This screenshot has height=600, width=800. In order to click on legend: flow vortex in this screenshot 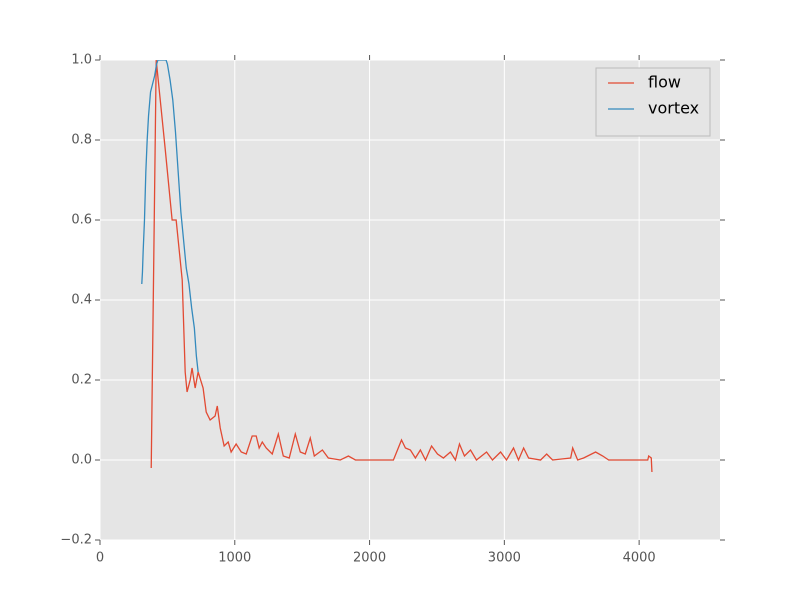, I will do `click(653, 102)`.